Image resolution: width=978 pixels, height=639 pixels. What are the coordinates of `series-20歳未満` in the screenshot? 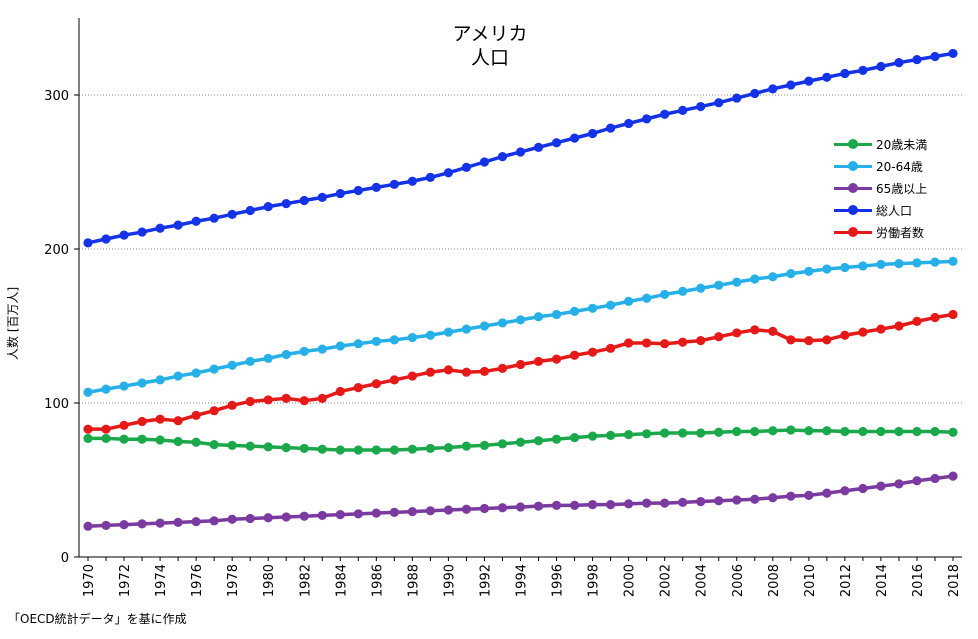 It's located at (520, 440).